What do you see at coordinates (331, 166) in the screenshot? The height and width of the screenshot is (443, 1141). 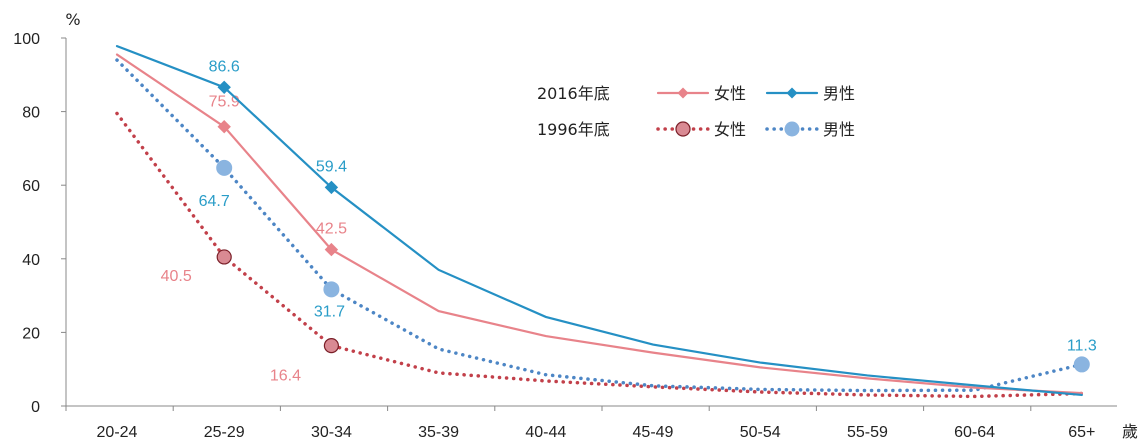 I see `data-label: 59.4` at bounding box center [331, 166].